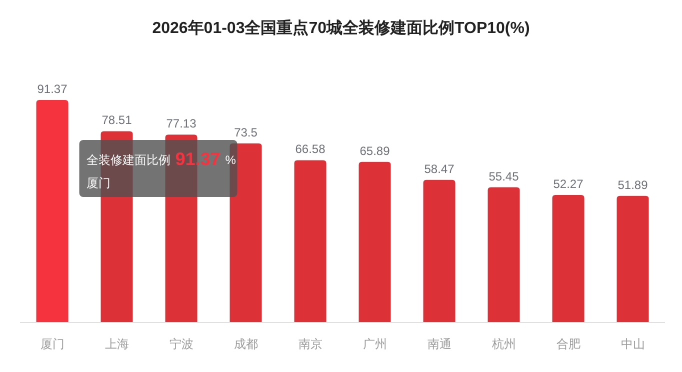 This screenshot has width=682, height=372. What do you see at coordinates (246, 344) in the screenshot?
I see `x-tick-label: 成都` at bounding box center [246, 344].